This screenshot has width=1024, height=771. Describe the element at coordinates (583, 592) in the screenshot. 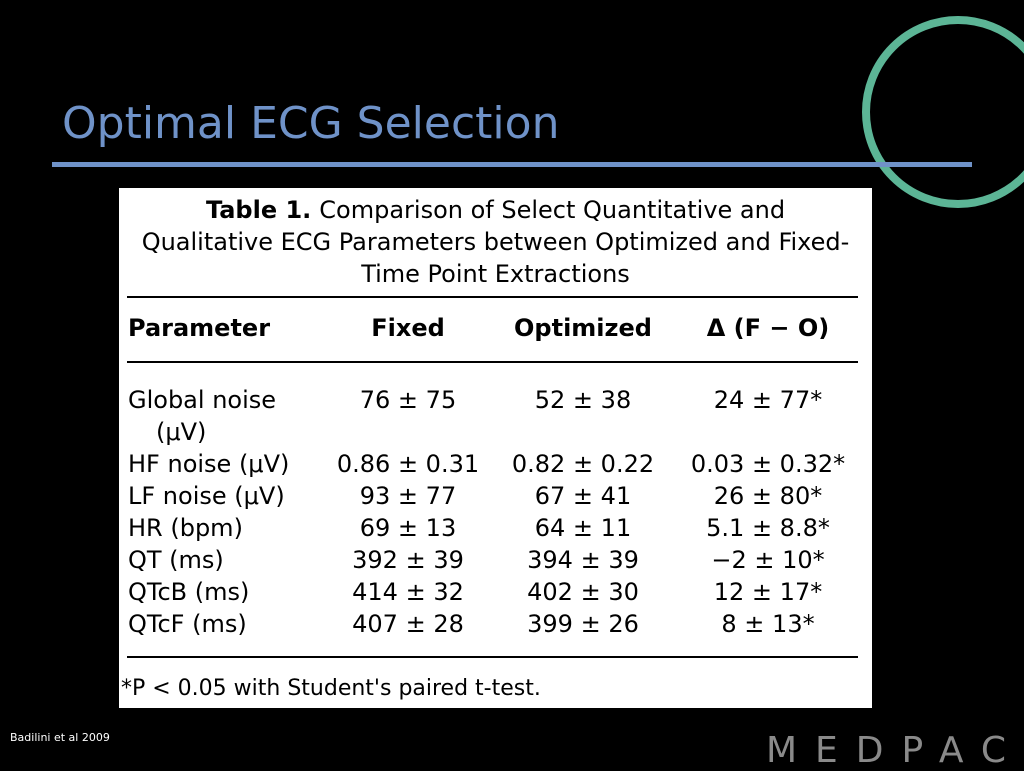

I see `table-cell: 402 ± 30` at that location.